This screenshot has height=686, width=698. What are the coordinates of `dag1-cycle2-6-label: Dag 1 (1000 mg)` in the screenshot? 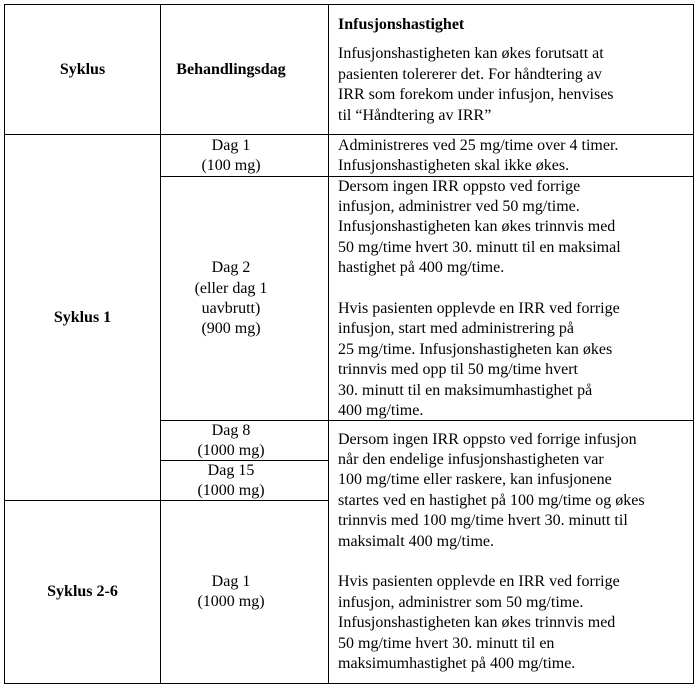 It's located at (231, 591).